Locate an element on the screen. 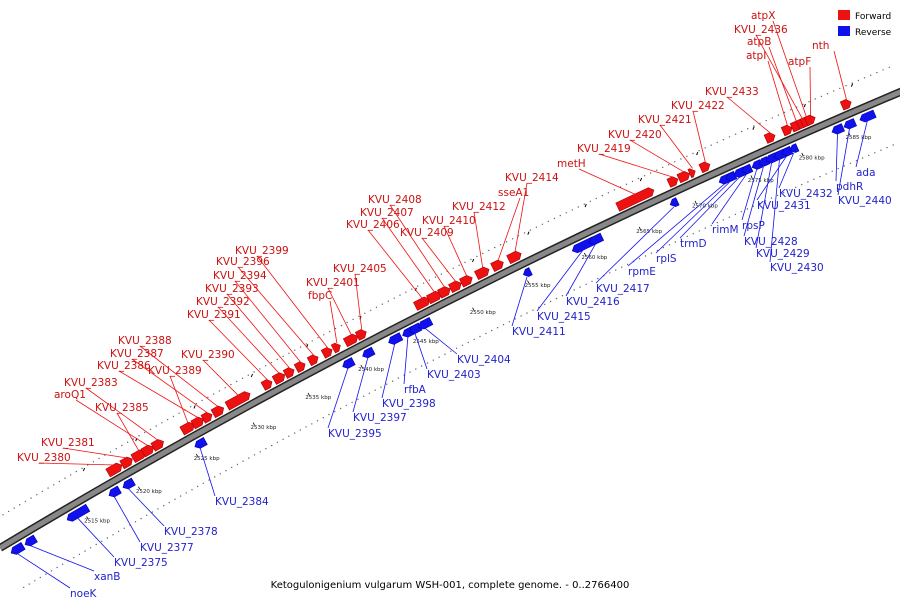 This screenshot has height=600, width=900. scale-tick-label: 2585 kbp is located at coordinates (859, 138).